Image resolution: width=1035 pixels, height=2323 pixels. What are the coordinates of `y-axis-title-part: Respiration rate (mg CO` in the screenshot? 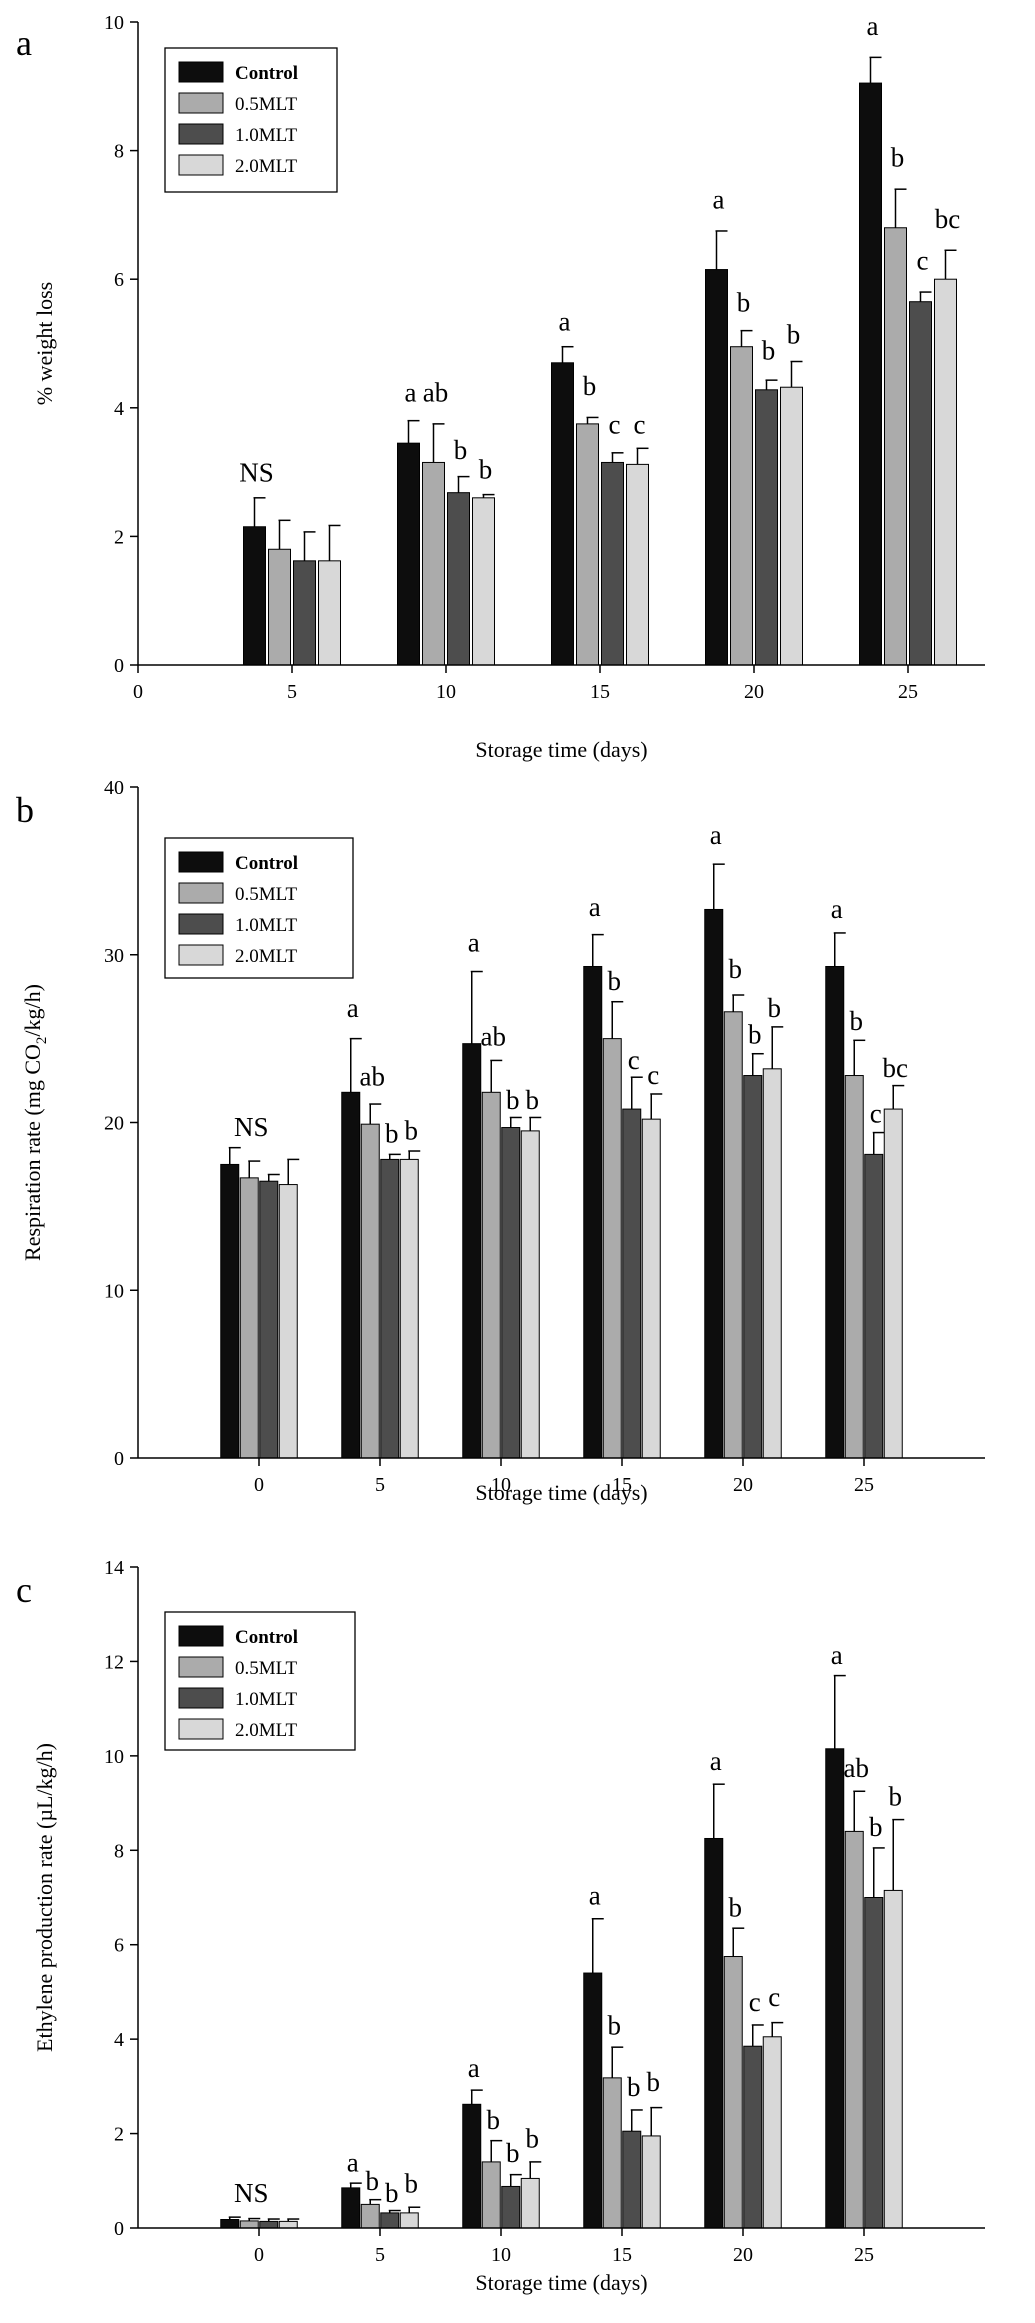 It's located at (32, 1152).